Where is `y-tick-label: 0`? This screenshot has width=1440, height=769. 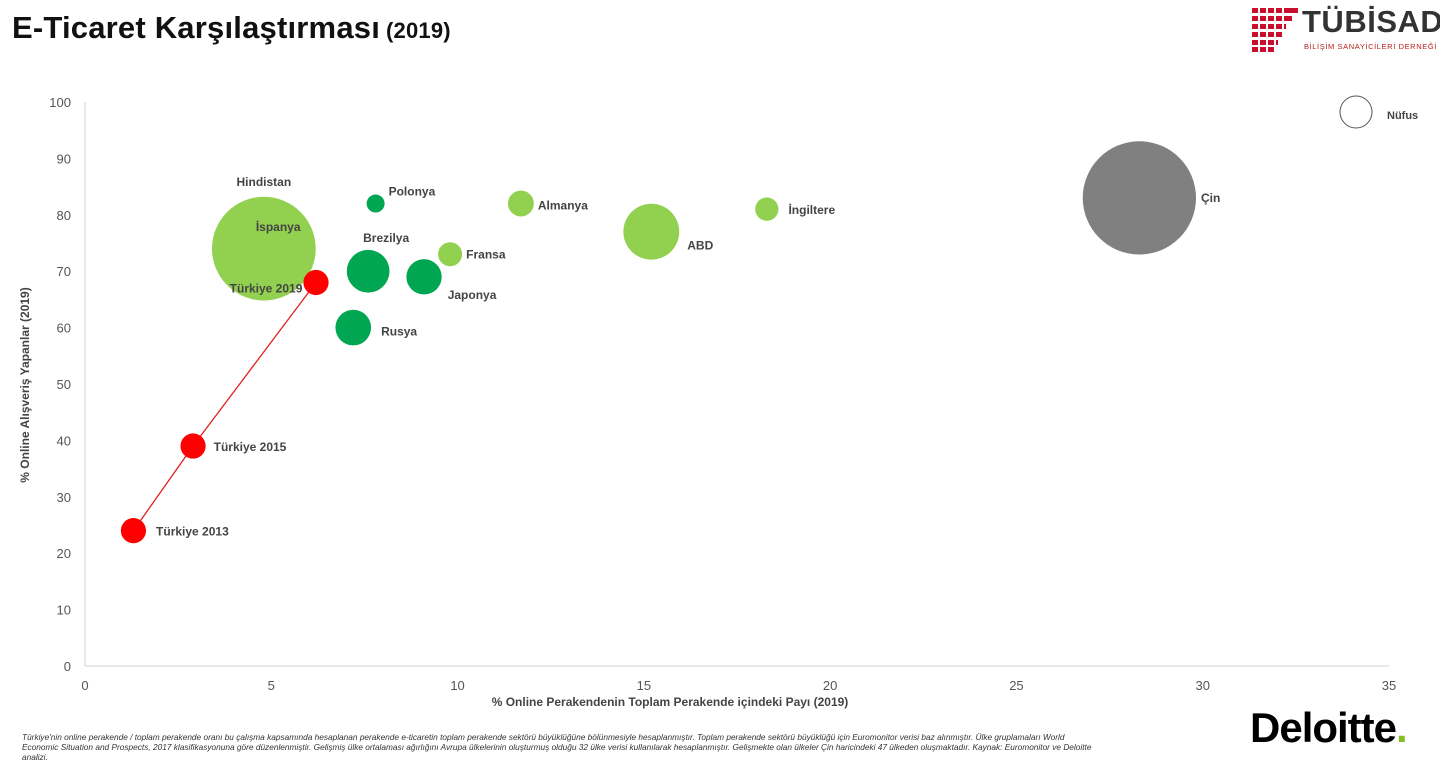
y-tick-label: 0 is located at coordinates (67, 666).